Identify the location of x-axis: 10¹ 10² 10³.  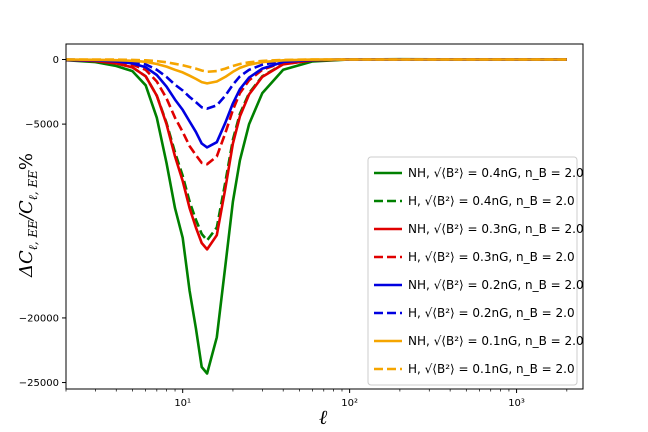
(316, 399).